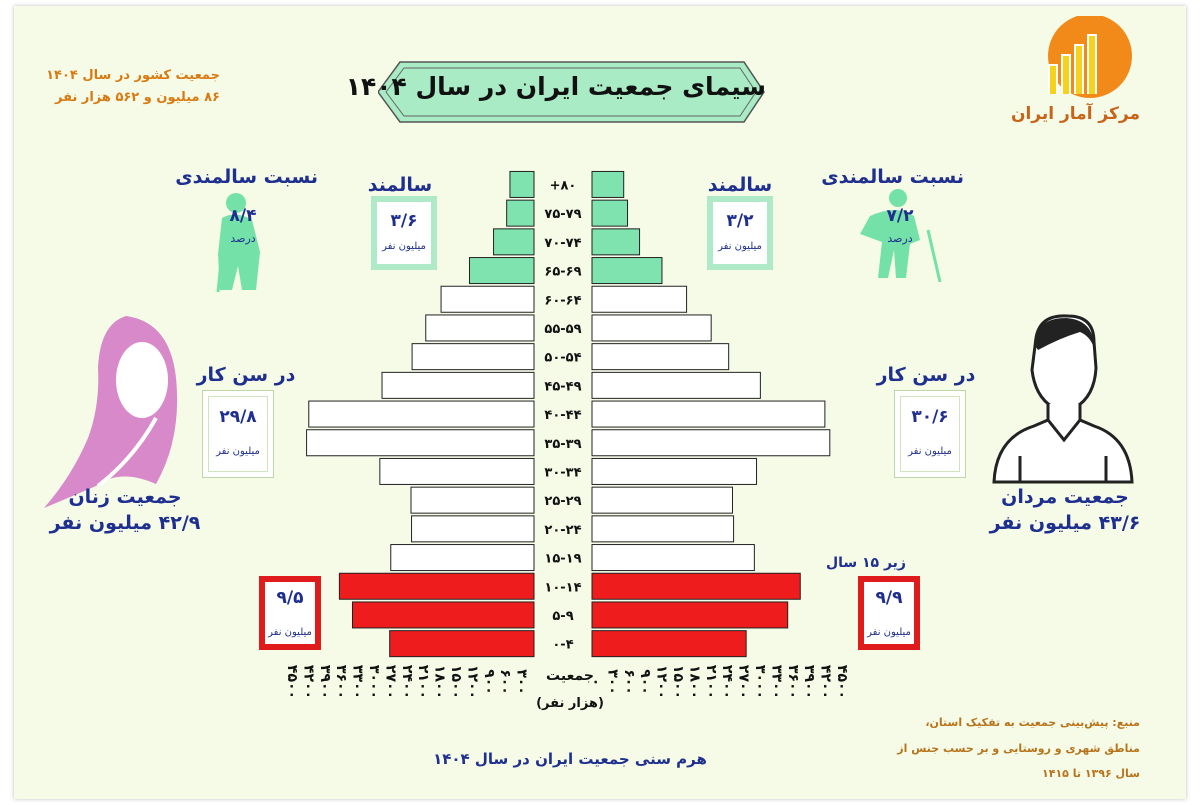 This screenshot has height=805, width=1200. I want to click on age-group-label: ۱۰-۱۴, so click(562, 587).